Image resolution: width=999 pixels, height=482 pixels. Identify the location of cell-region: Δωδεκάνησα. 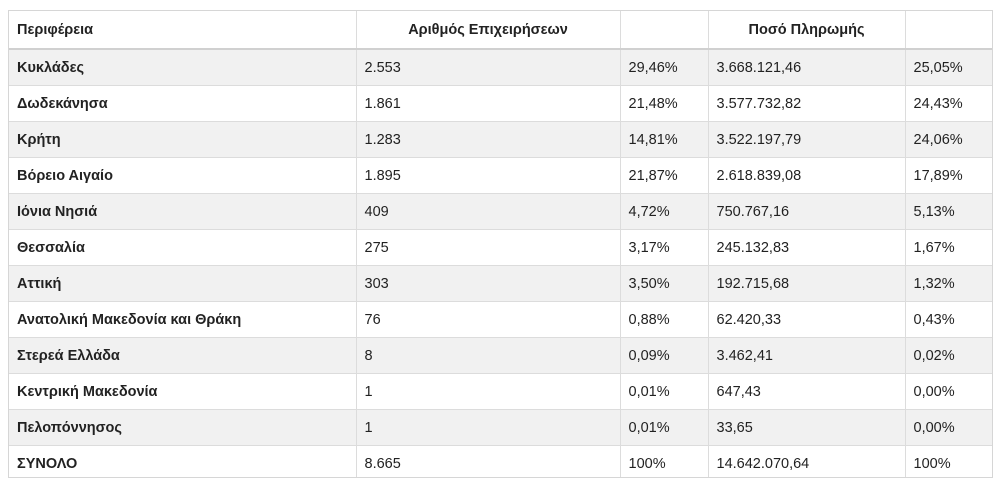
(183, 103).